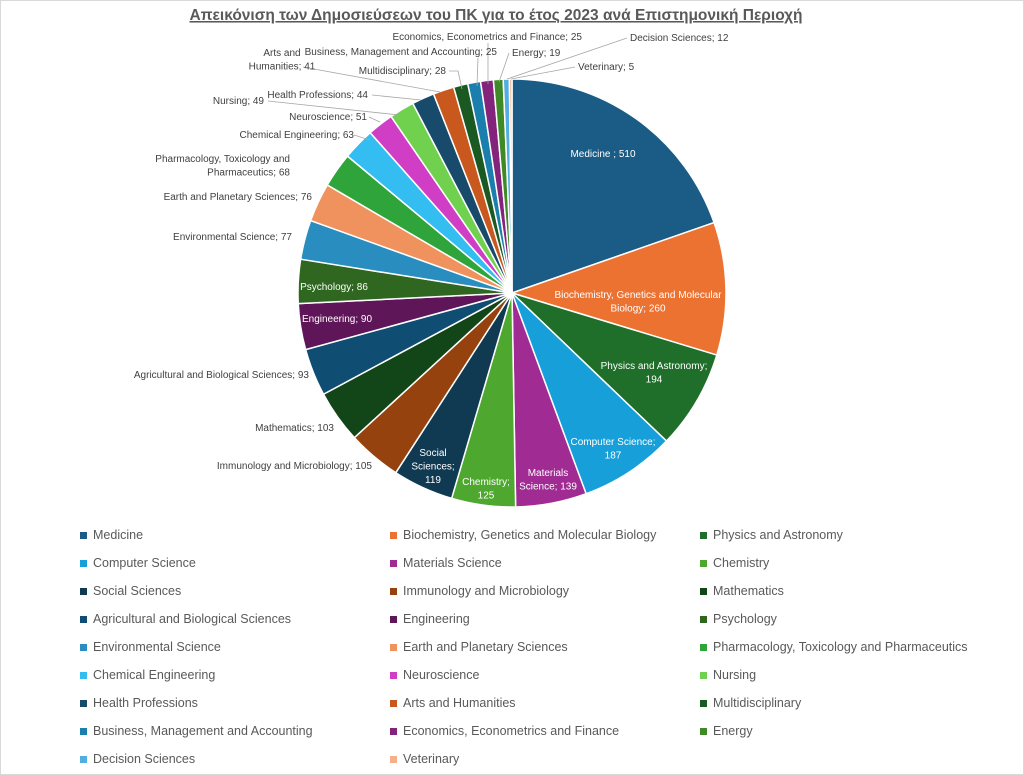  Describe the element at coordinates (485, 647) in the screenshot. I see `legend-label: Earth and Planetary Sciences` at that location.